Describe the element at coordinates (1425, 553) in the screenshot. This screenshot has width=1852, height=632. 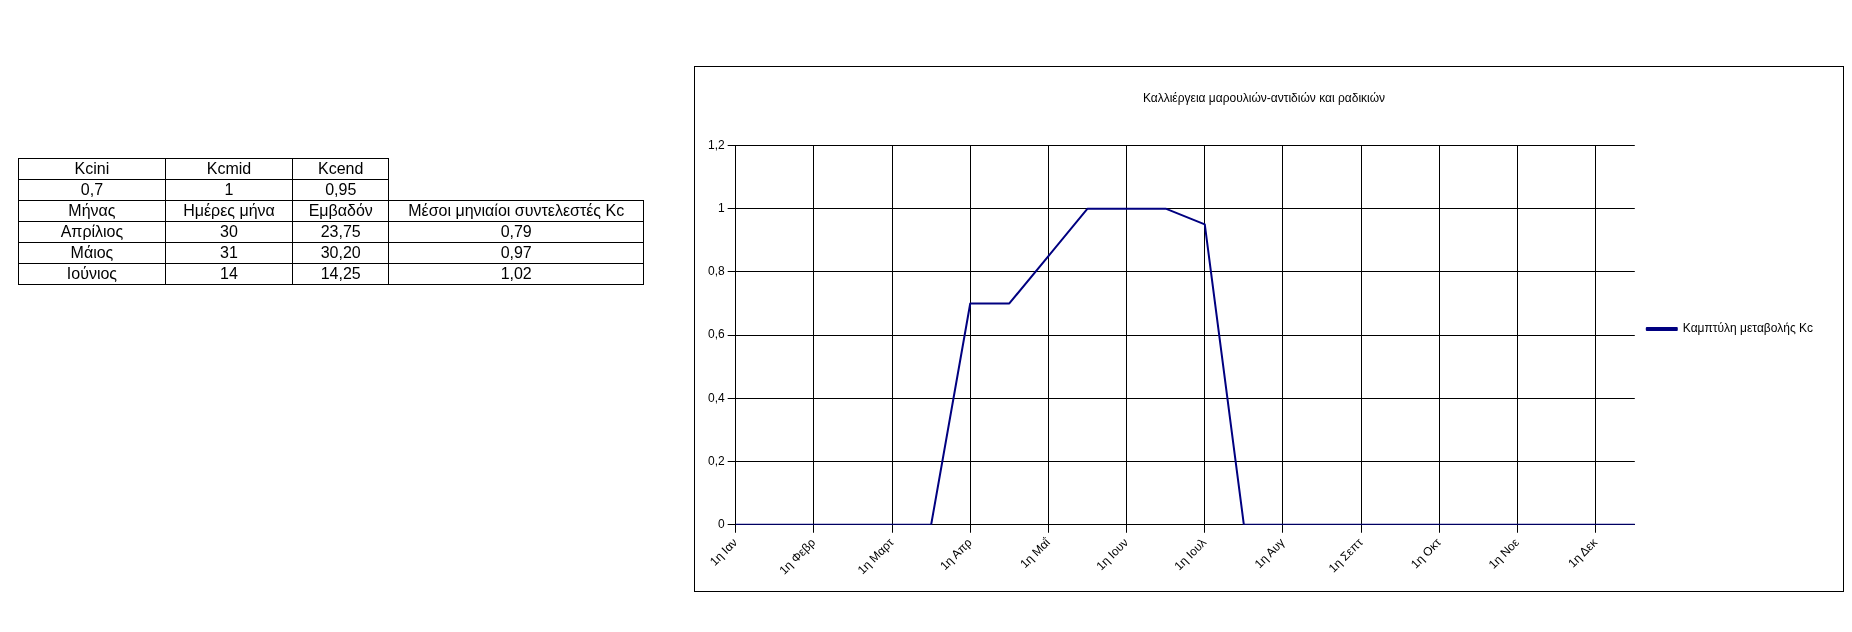
I see `x-tick-label: 1η Οκτ` at that location.